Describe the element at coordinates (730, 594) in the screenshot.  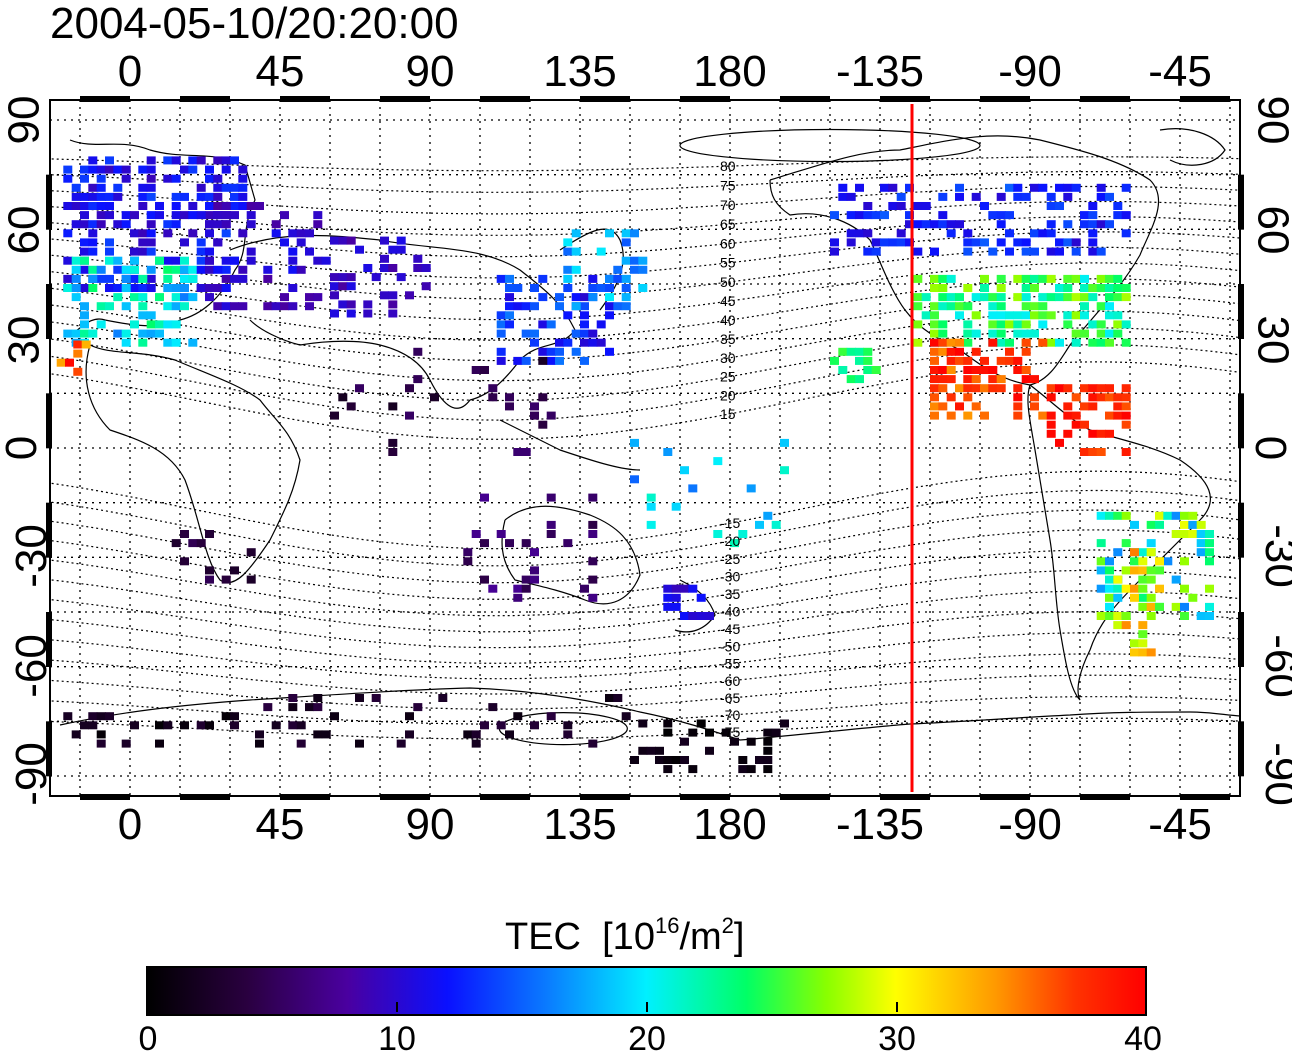
I see `magnetic-latitude-label: -35` at that location.